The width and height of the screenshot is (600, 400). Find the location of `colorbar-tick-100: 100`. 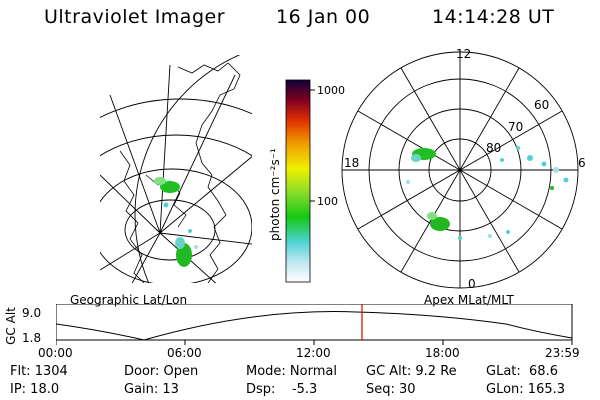

colorbar-tick-100: 100 is located at coordinates (327, 201).